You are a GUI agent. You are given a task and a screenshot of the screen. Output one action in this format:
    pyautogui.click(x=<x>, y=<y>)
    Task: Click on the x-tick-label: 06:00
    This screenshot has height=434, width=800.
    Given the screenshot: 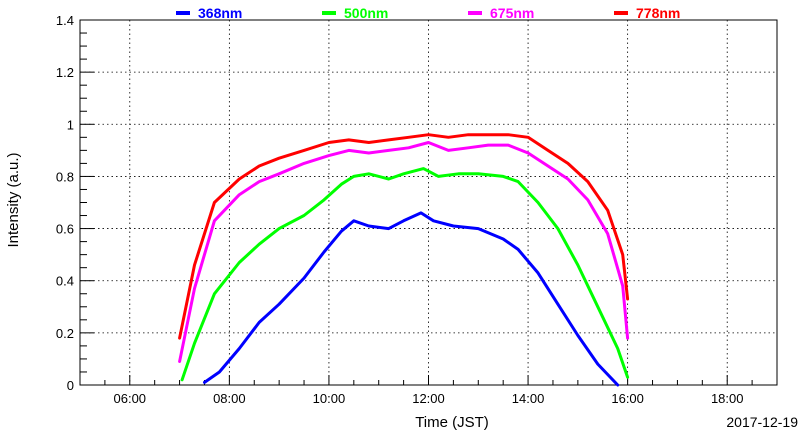 What is the action you would take?
    pyautogui.click(x=130, y=398)
    